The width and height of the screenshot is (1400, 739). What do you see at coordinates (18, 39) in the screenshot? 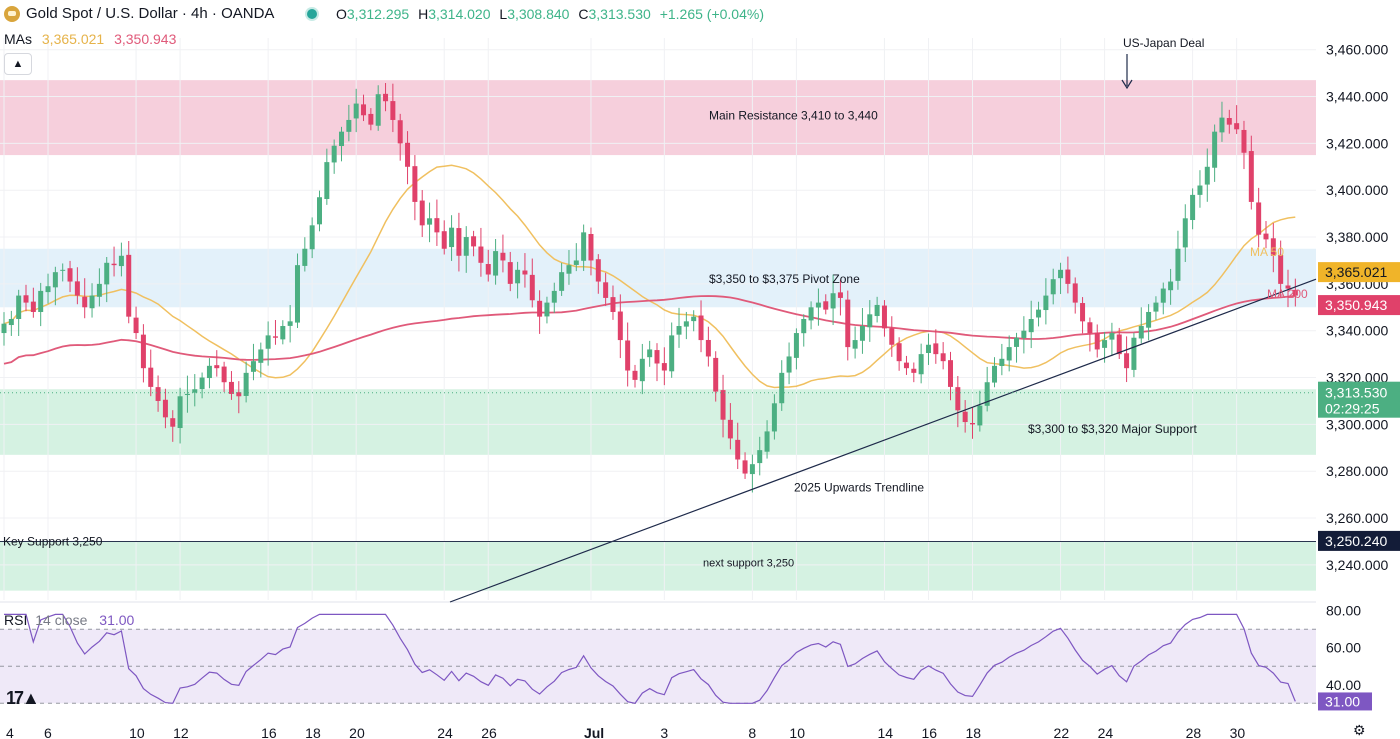
I see `mas-label: MAs` at bounding box center [18, 39].